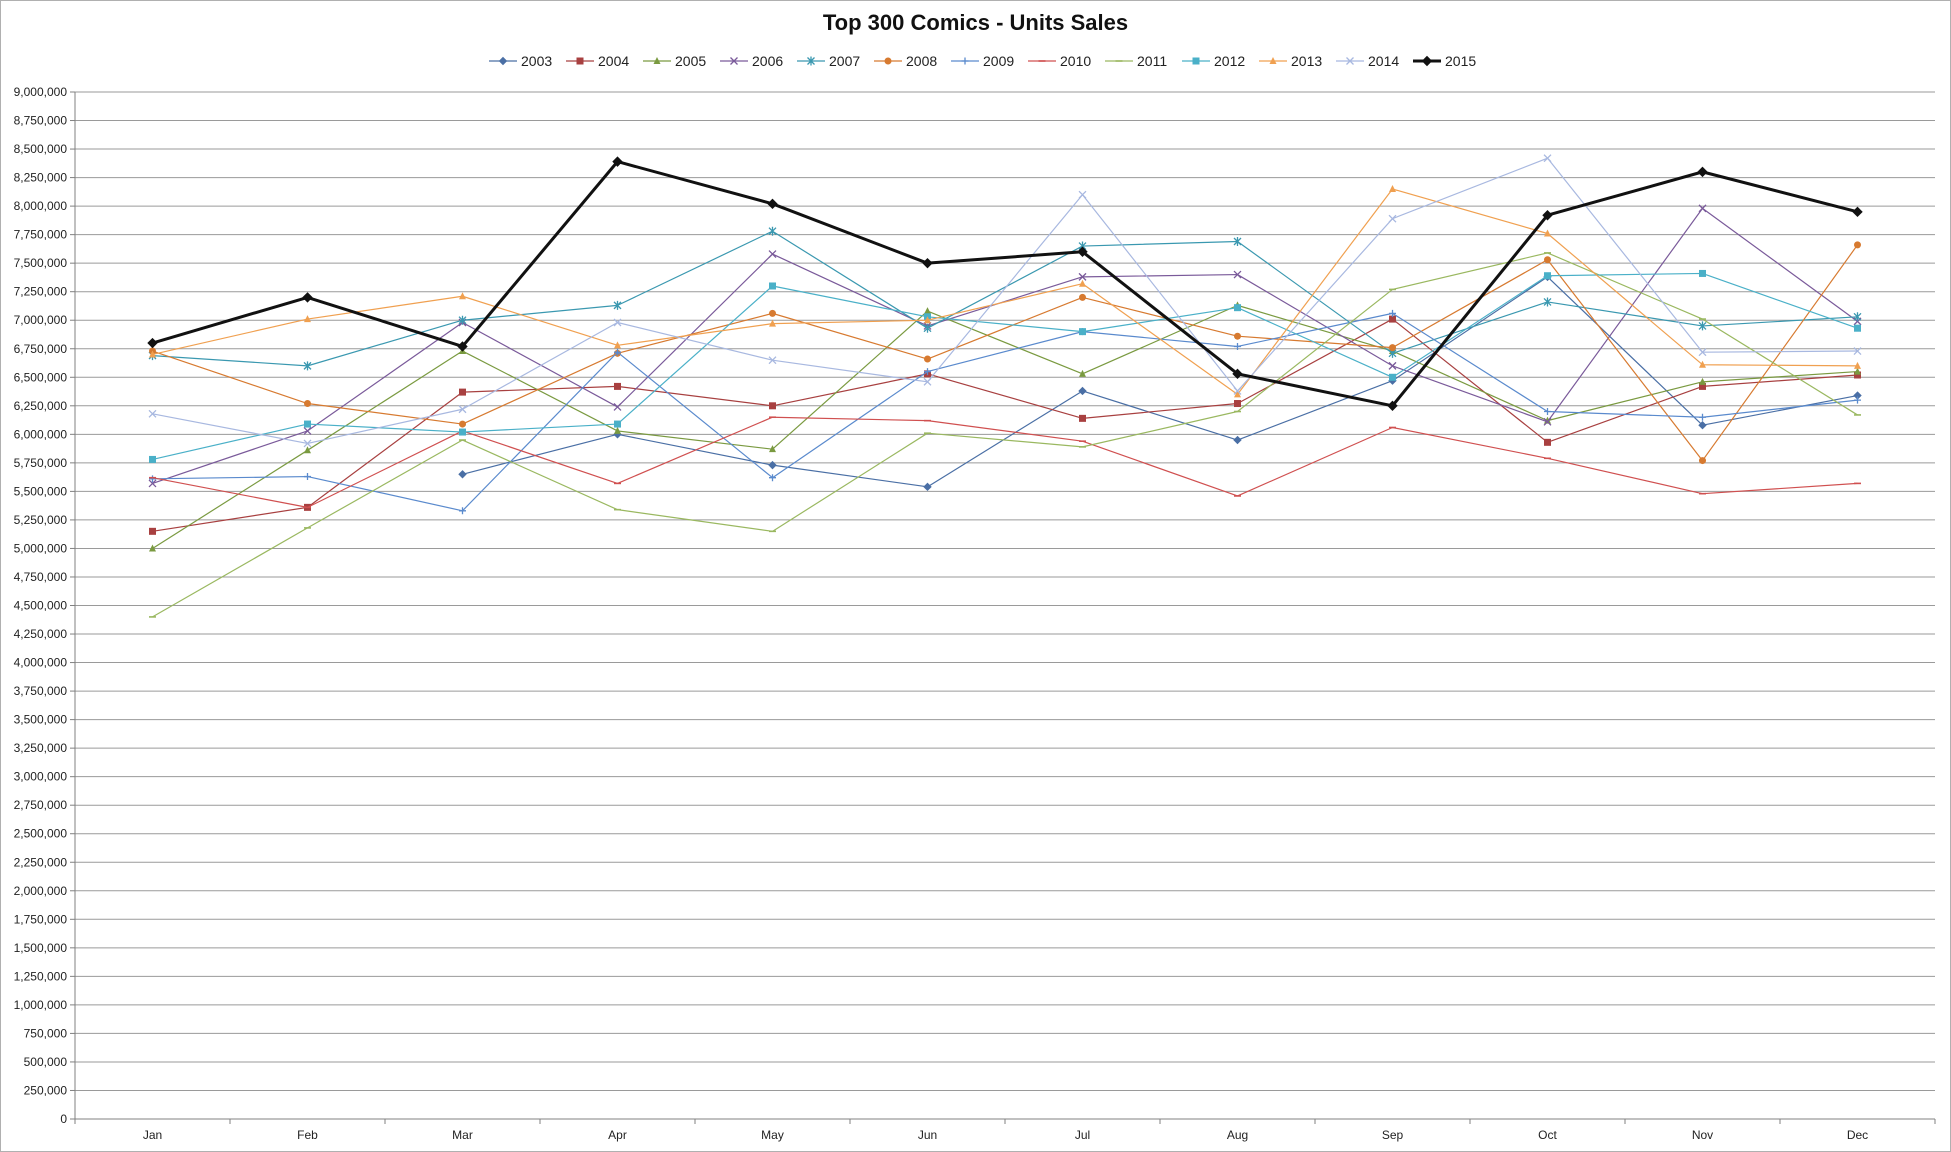  Describe the element at coordinates (307, 477) in the screenshot. I see `data-point-2009-Feb` at that location.